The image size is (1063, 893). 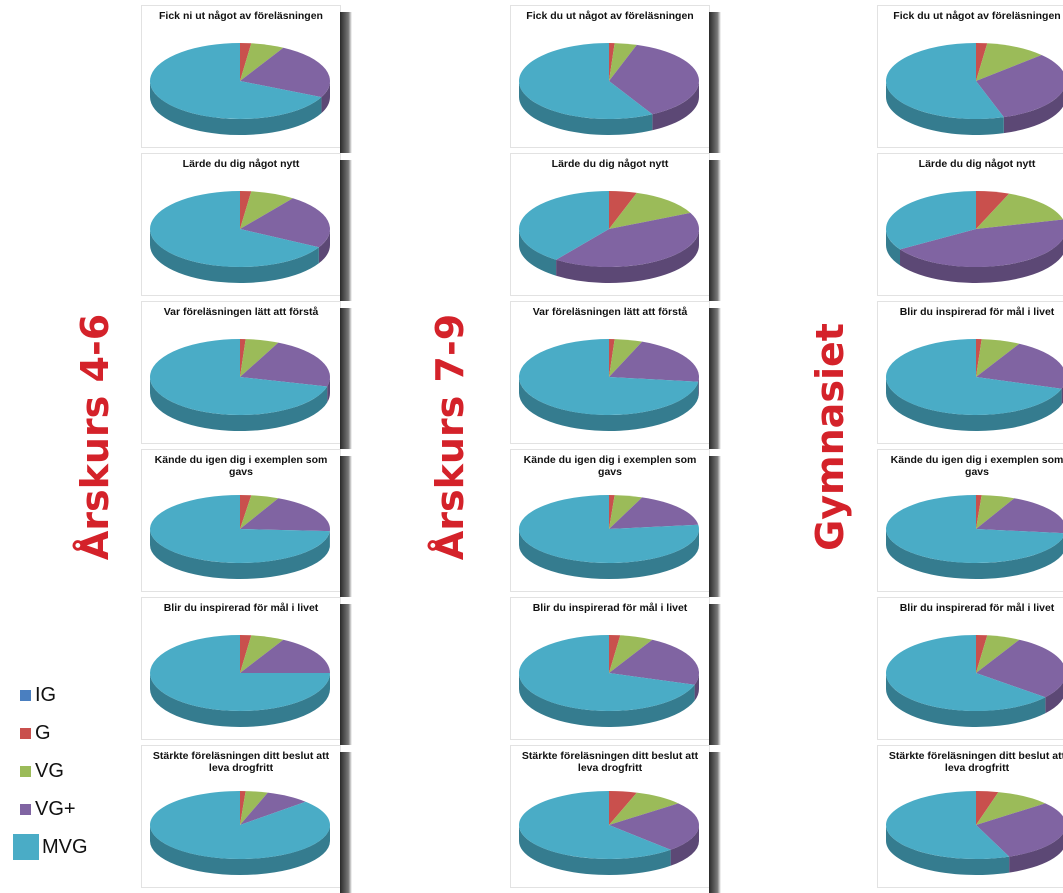 I want to click on legend-swatch-mvg, so click(x=26, y=847).